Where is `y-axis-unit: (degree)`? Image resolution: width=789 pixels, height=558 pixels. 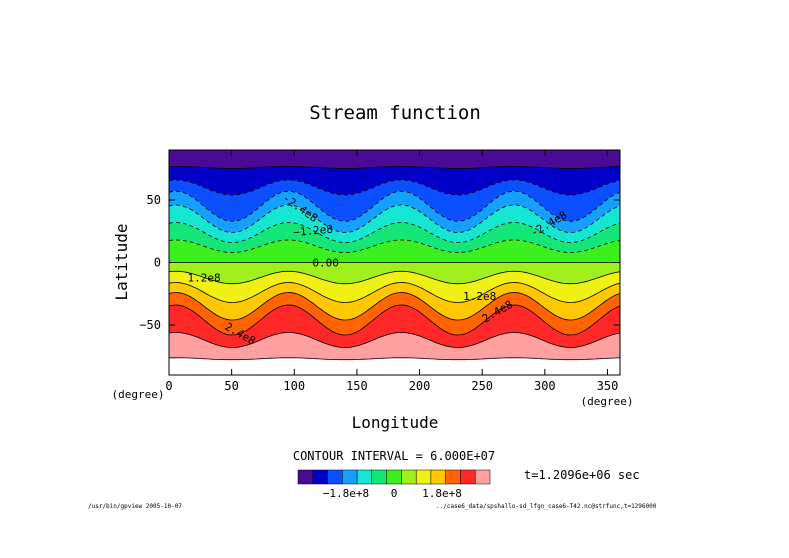 y-axis-unit: (degree) is located at coordinates (138, 394).